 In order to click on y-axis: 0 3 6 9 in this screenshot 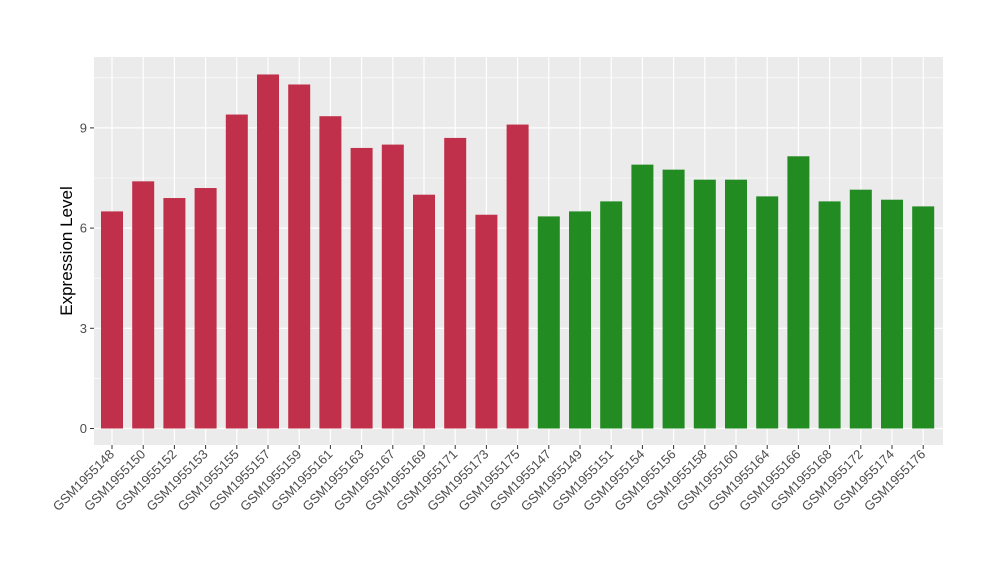, I will do `click(87, 278)`.